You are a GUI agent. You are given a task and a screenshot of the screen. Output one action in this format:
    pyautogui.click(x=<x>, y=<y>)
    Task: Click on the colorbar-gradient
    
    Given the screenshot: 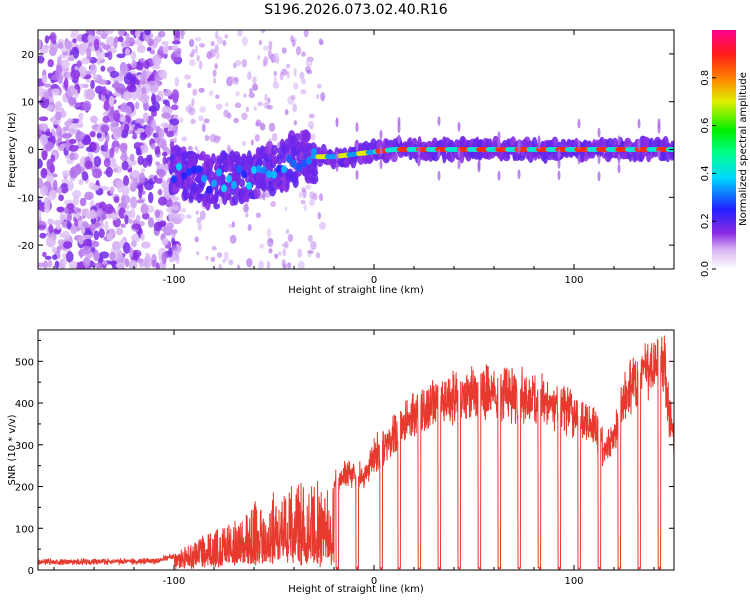 What is the action you would take?
    pyautogui.click(x=724, y=149)
    